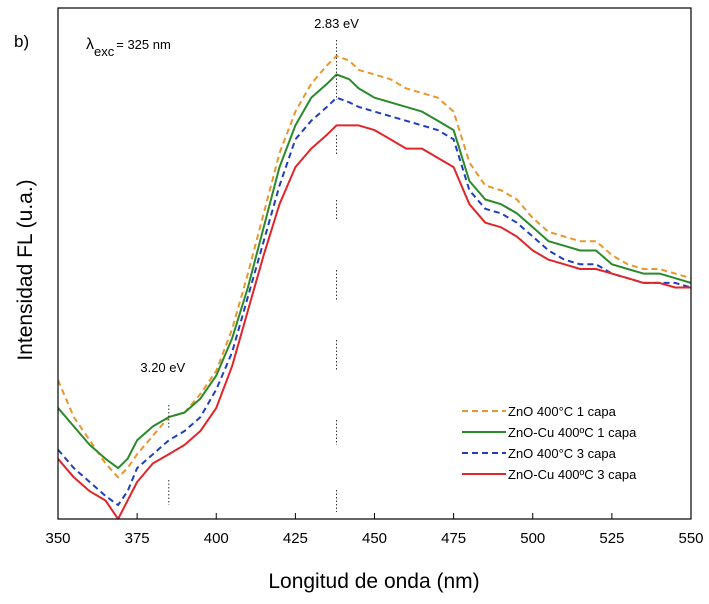 Image resolution: width=709 pixels, height=604 pixels. Describe the element at coordinates (572, 474) in the screenshot. I see `legend-label: ZnO-Cu 400ºC 3 capa` at that location.